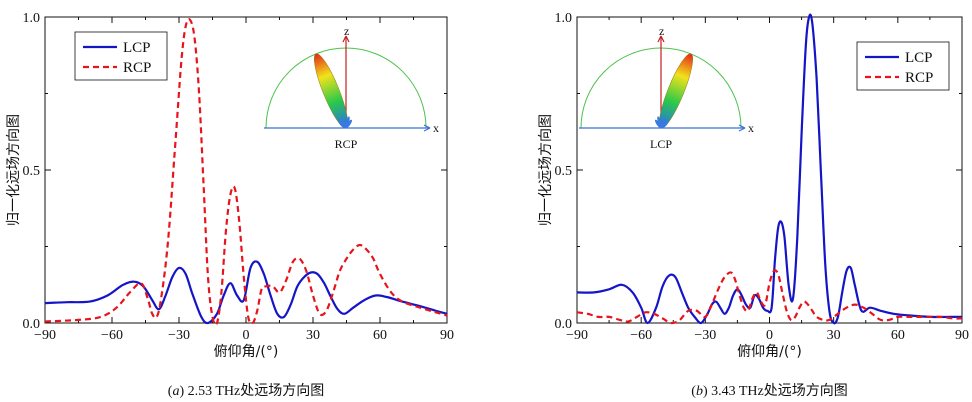 The height and width of the screenshot is (402, 972). What do you see at coordinates (246, 292) in the screenshot?
I see `series-line-lcp` at bounding box center [246, 292].